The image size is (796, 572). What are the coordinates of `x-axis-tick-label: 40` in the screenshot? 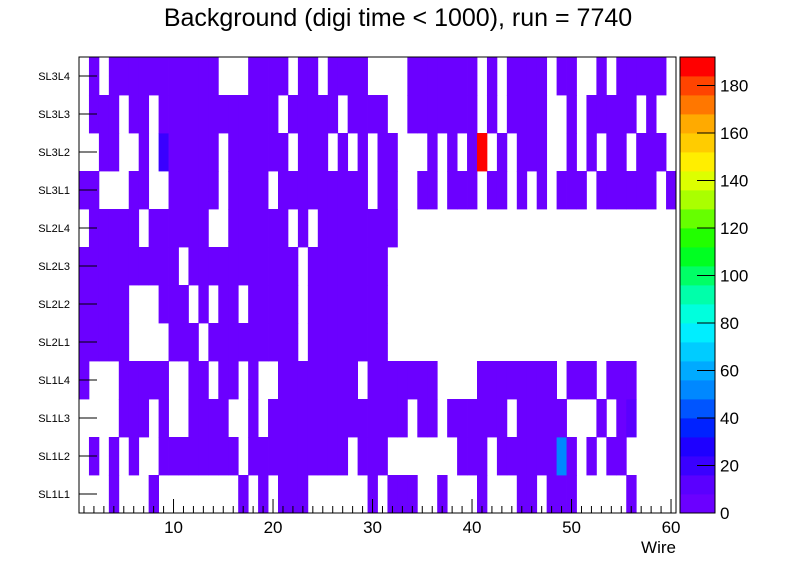 It's located at (472, 527).